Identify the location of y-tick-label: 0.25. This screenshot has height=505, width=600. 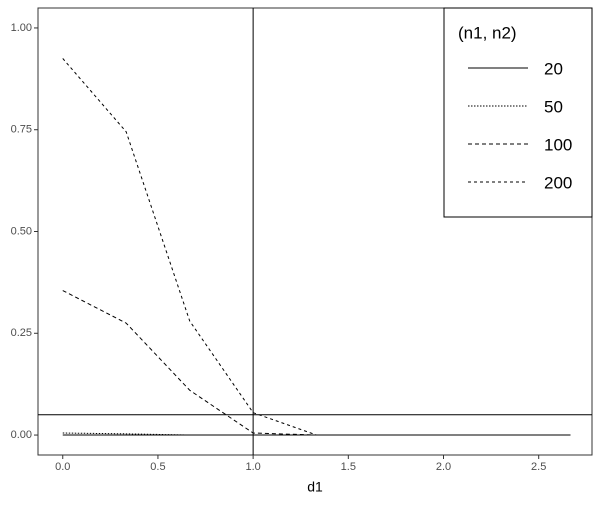
(21, 333).